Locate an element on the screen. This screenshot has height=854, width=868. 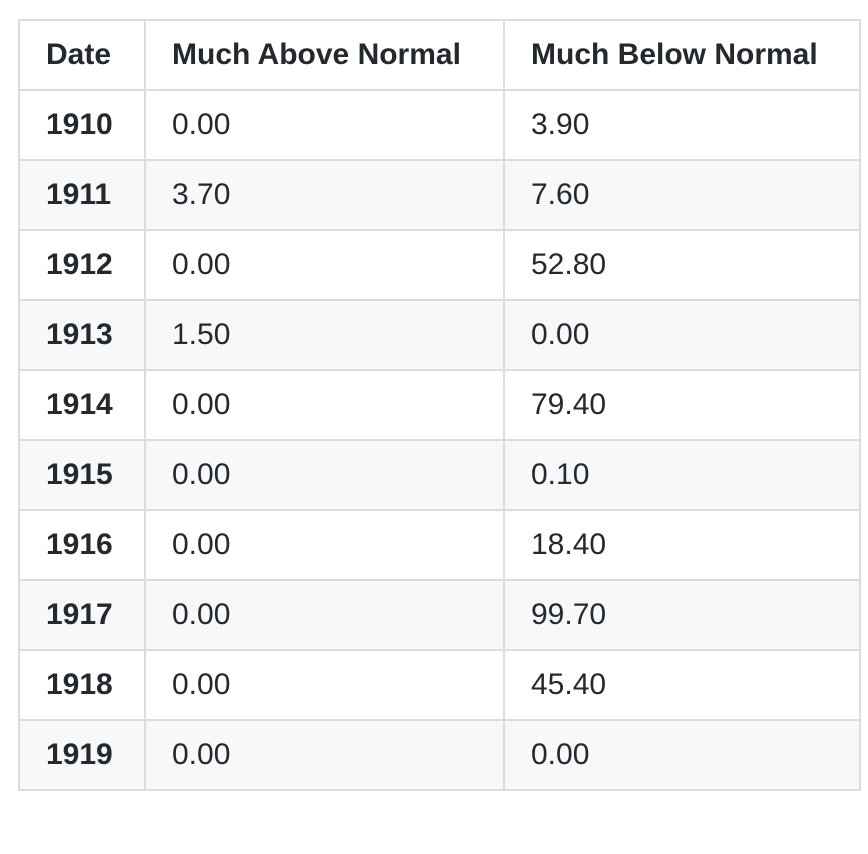
column-header-date: Date is located at coordinates (82, 55).